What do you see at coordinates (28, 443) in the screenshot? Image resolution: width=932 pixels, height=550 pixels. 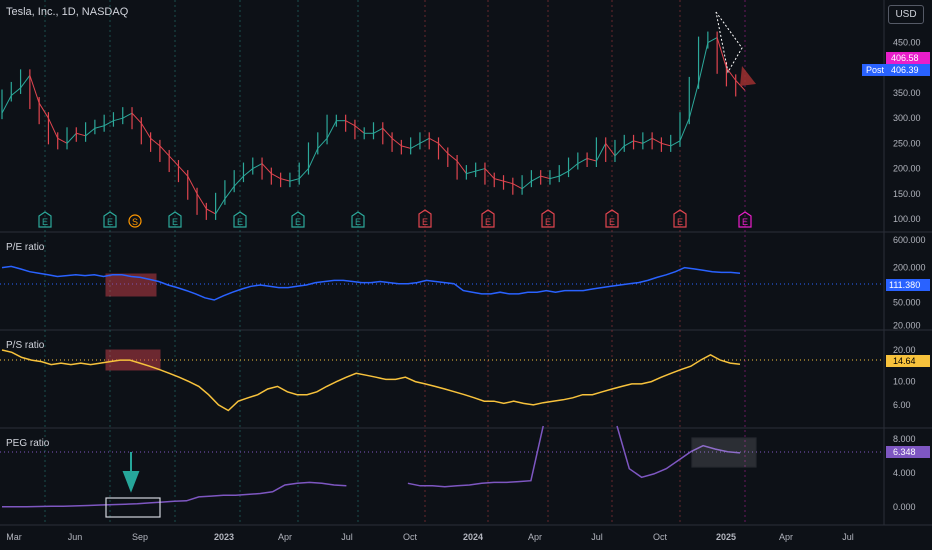 I see `peg-title: PEG ratio` at bounding box center [28, 443].